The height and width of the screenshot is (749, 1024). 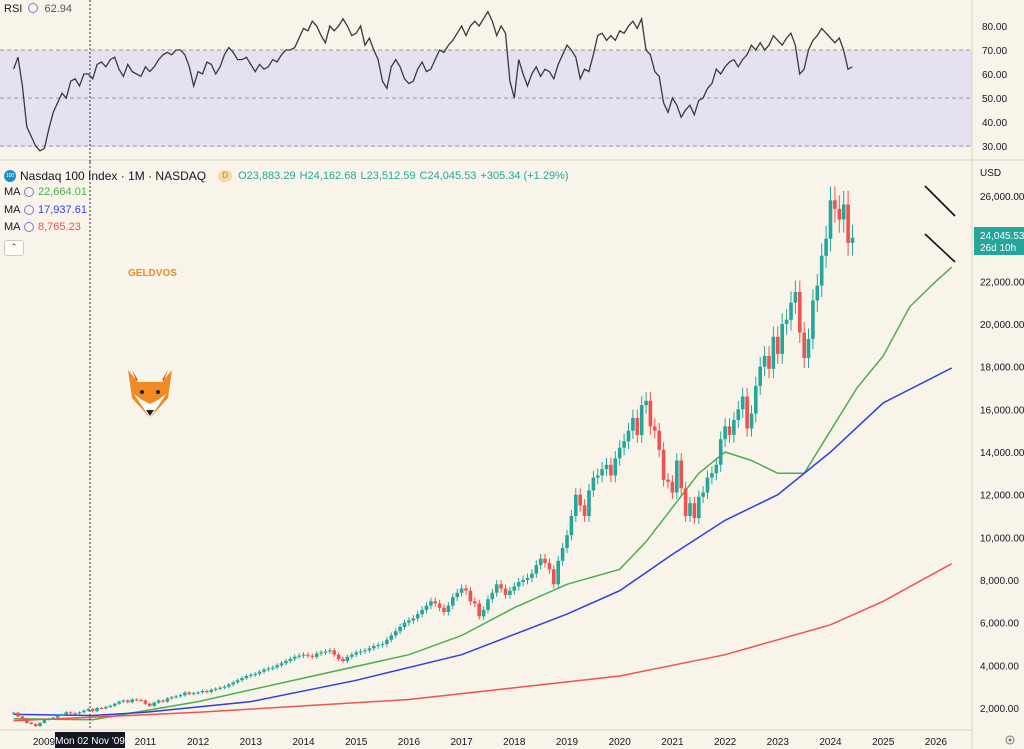 What do you see at coordinates (940, 201) in the screenshot?
I see `wedge-upper-trendline` at bounding box center [940, 201].